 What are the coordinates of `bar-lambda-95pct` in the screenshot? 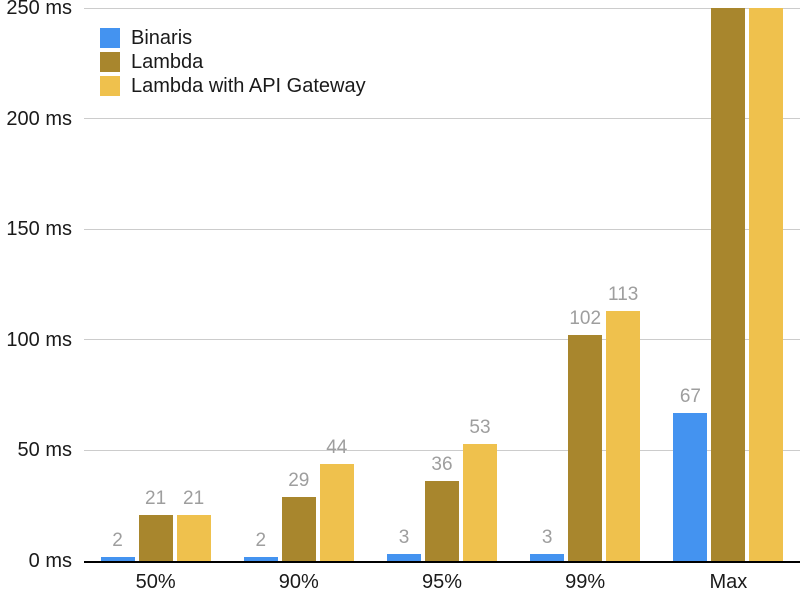 It's located at (442, 521).